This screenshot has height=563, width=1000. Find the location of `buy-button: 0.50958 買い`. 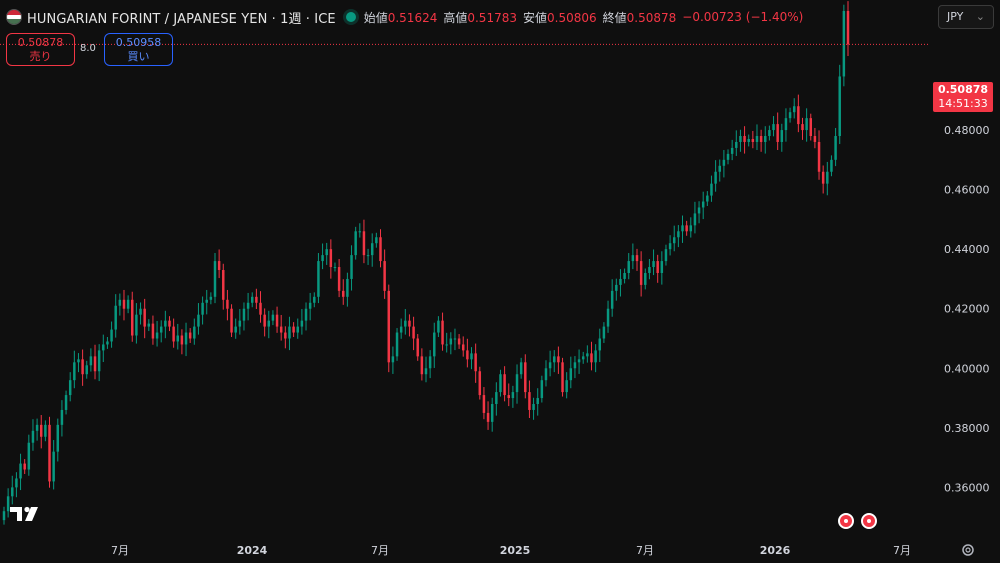

buy-button: 0.50958 買い is located at coordinates (138, 49).